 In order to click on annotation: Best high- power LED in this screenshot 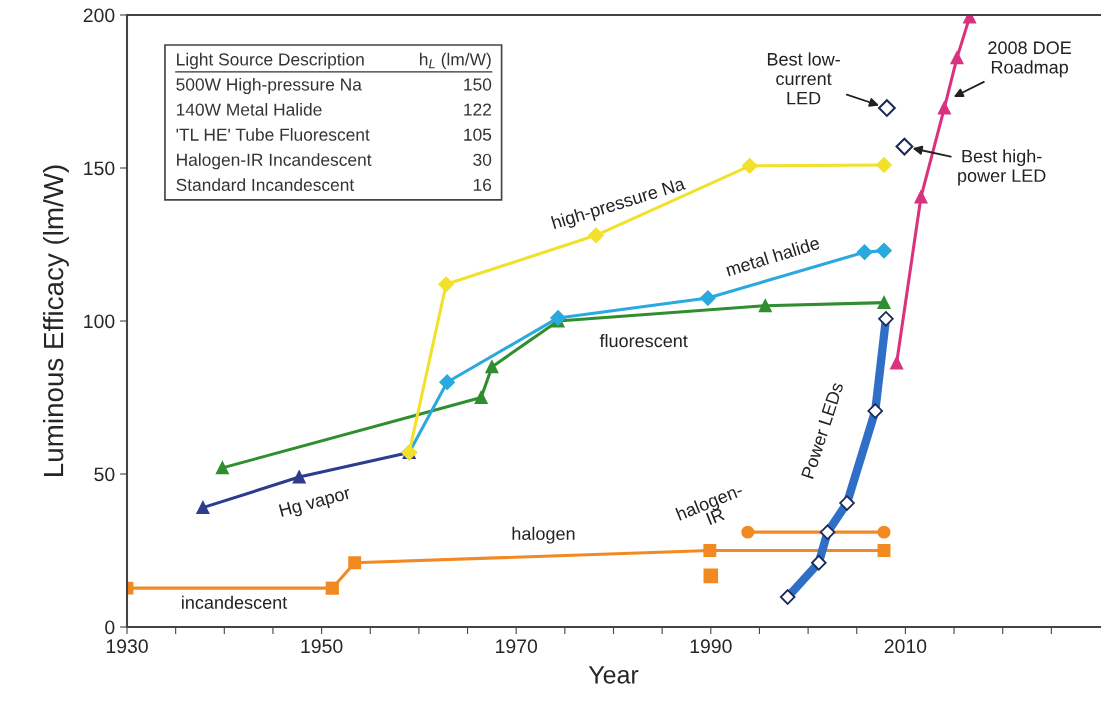, I will do `click(1002, 167)`.